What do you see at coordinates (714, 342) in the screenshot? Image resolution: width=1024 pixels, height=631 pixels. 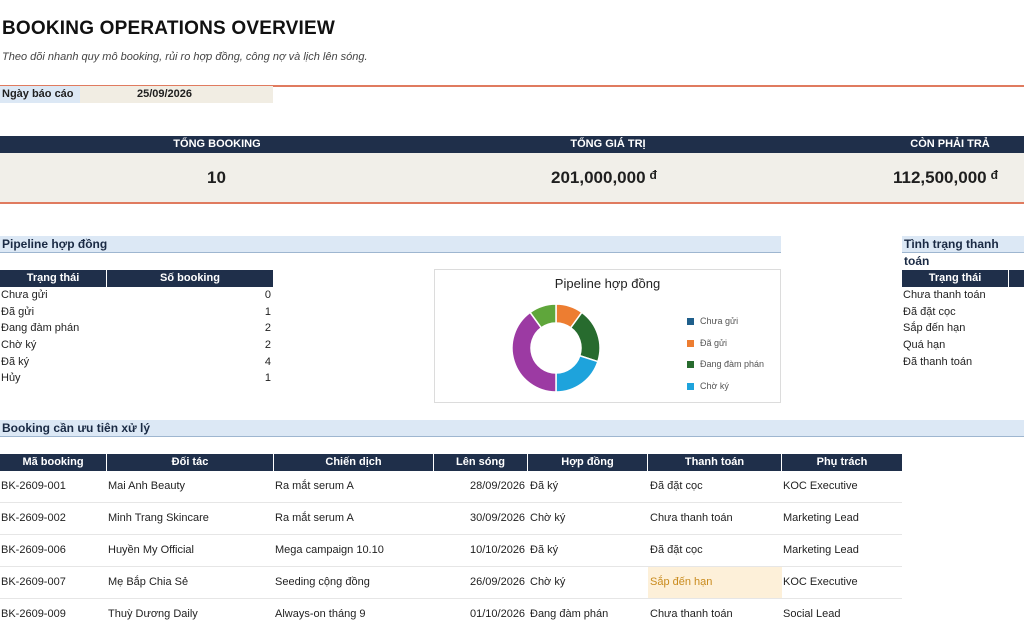 I see `legend-label: Đã gửi` at bounding box center [714, 342].